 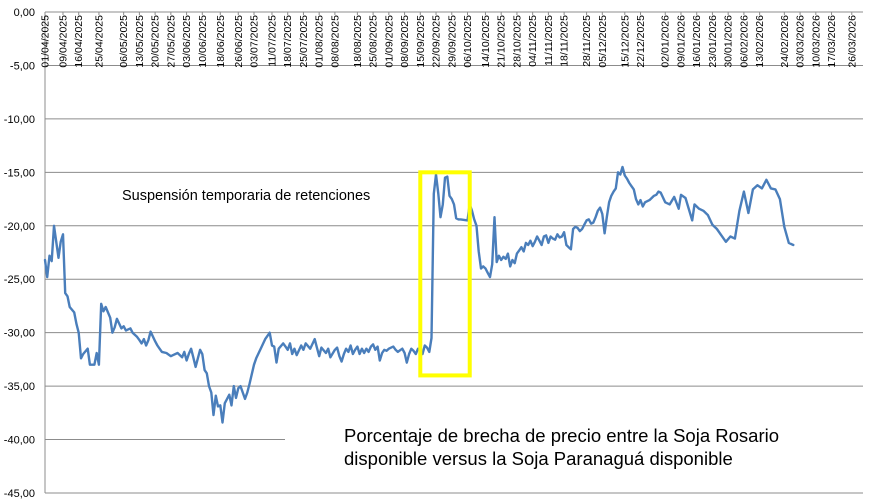 I want to click on x-tick-label: 18/07/2025, so click(x=288, y=41).